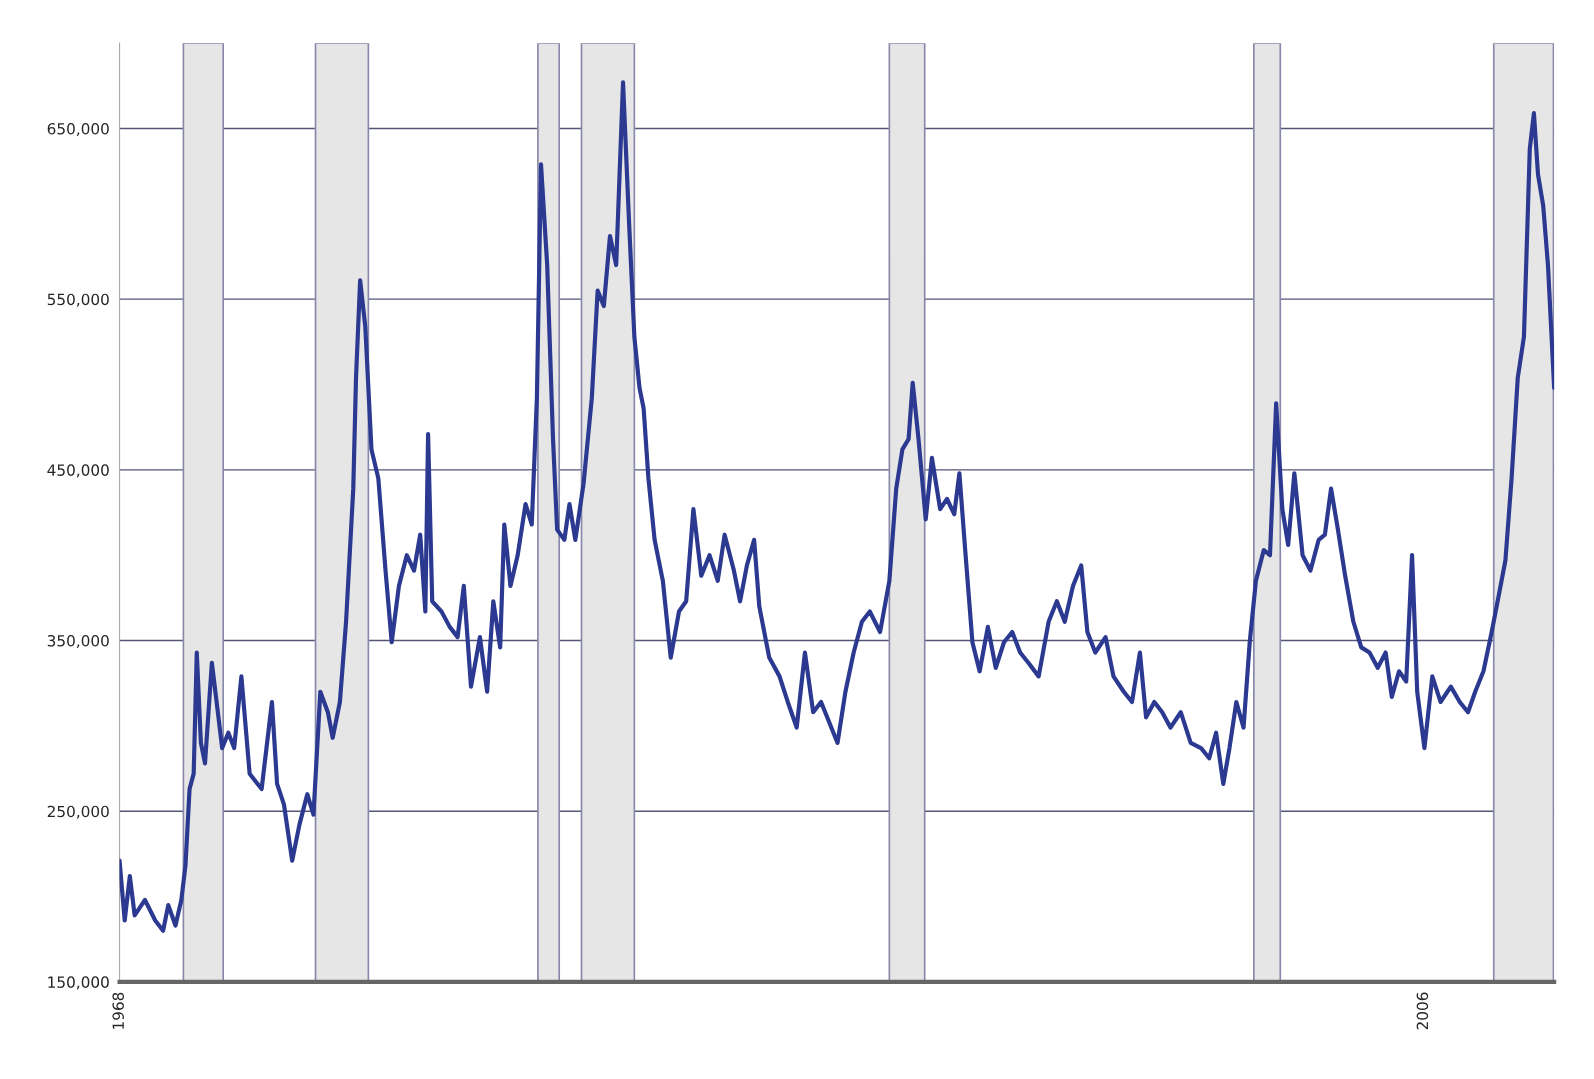  What do you see at coordinates (78, 300) in the screenshot?
I see `y-tick-label: 550,000` at bounding box center [78, 300].